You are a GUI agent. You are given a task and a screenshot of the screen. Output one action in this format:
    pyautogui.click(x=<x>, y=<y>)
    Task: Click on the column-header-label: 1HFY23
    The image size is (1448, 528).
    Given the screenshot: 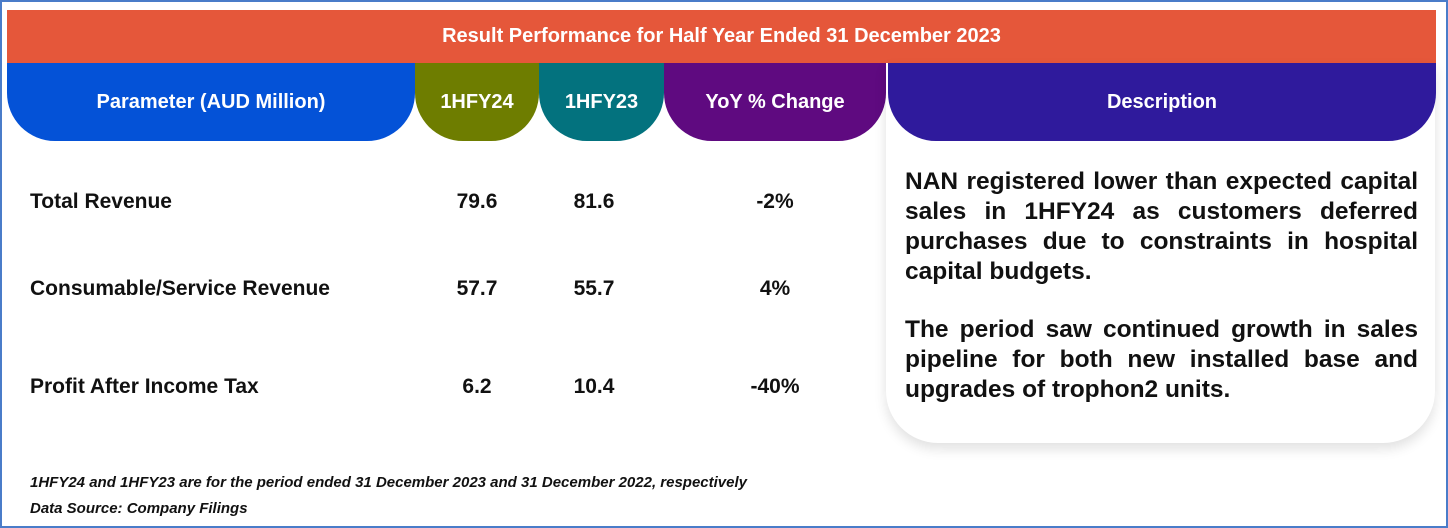 What is the action you would take?
    pyautogui.click(x=601, y=101)
    